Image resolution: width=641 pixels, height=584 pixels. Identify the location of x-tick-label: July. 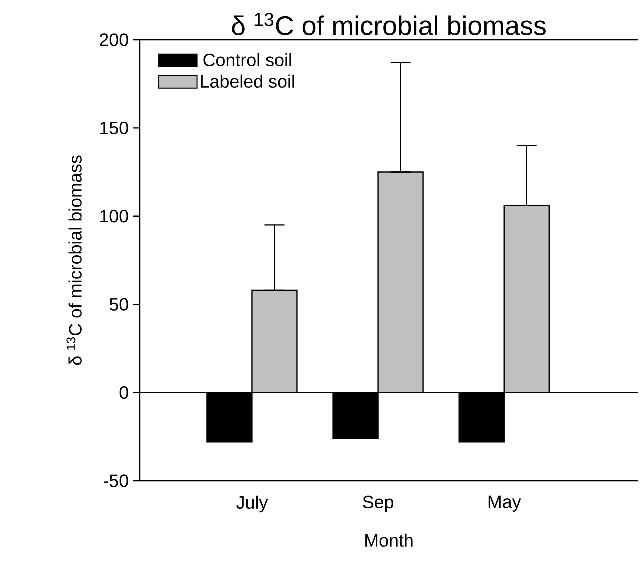
(252, 504).